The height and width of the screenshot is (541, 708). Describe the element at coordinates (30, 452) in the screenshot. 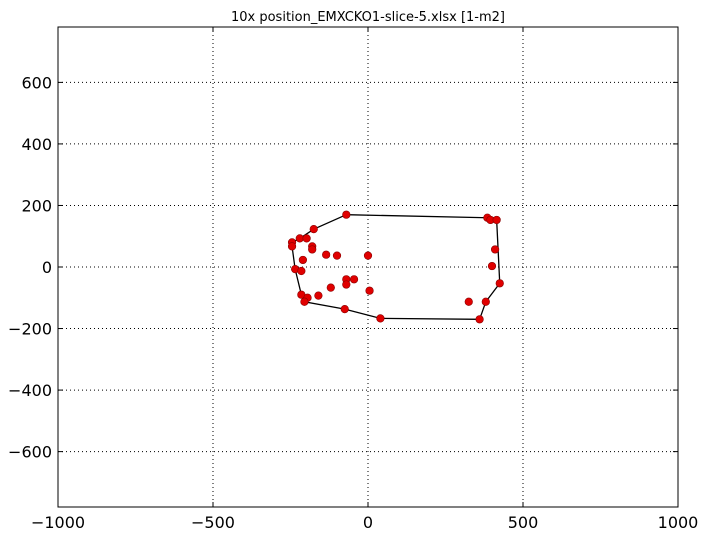

I see `y-tick-label: −600` at that location.